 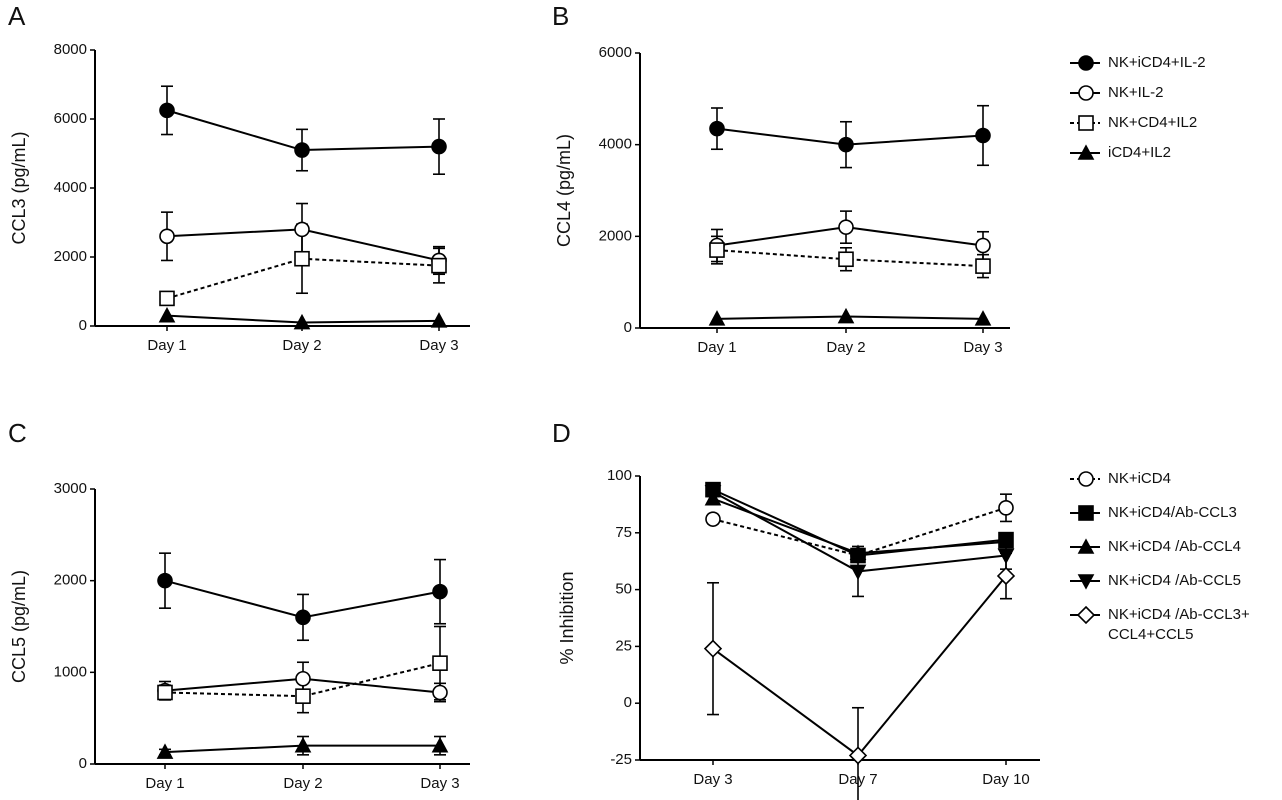 What do you see at coordinates (1152, 122) in the screenshot?
I see `legend-label: NK+CD4+IL2` at bounding box center [1152, 122].